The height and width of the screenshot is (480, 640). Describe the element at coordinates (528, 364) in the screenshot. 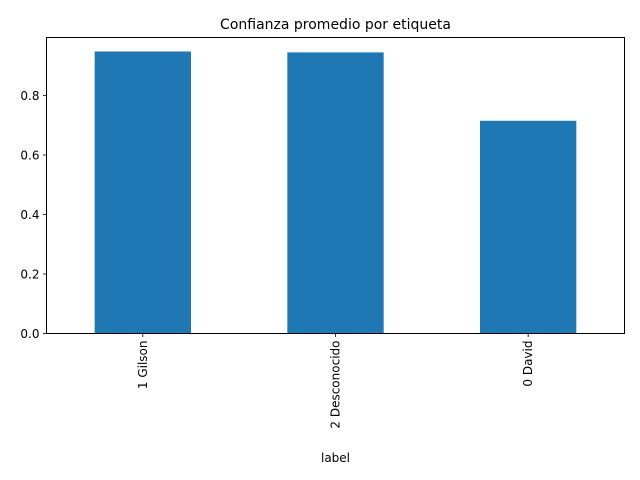

I see `x-tick-label: 0 David` at that location.